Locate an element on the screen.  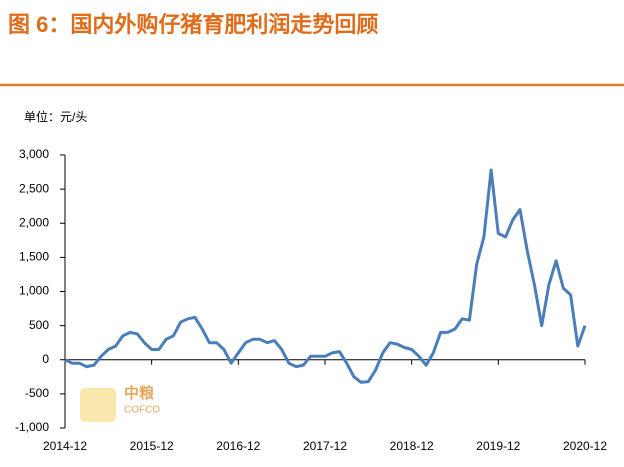
y-tick-label: 0 is located at coordinates (45, 359).